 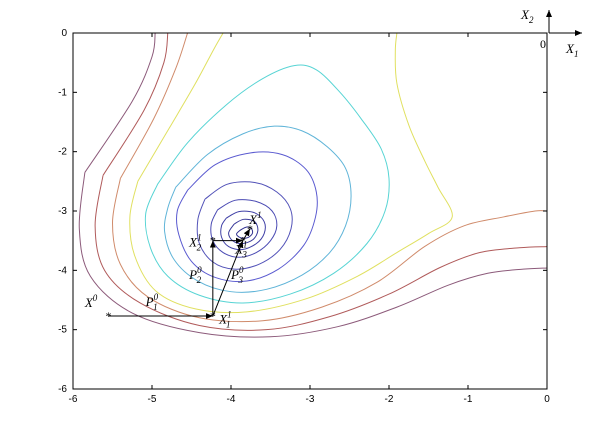 I want to click on x-tick-label: 0, so click(x=547, y=399).